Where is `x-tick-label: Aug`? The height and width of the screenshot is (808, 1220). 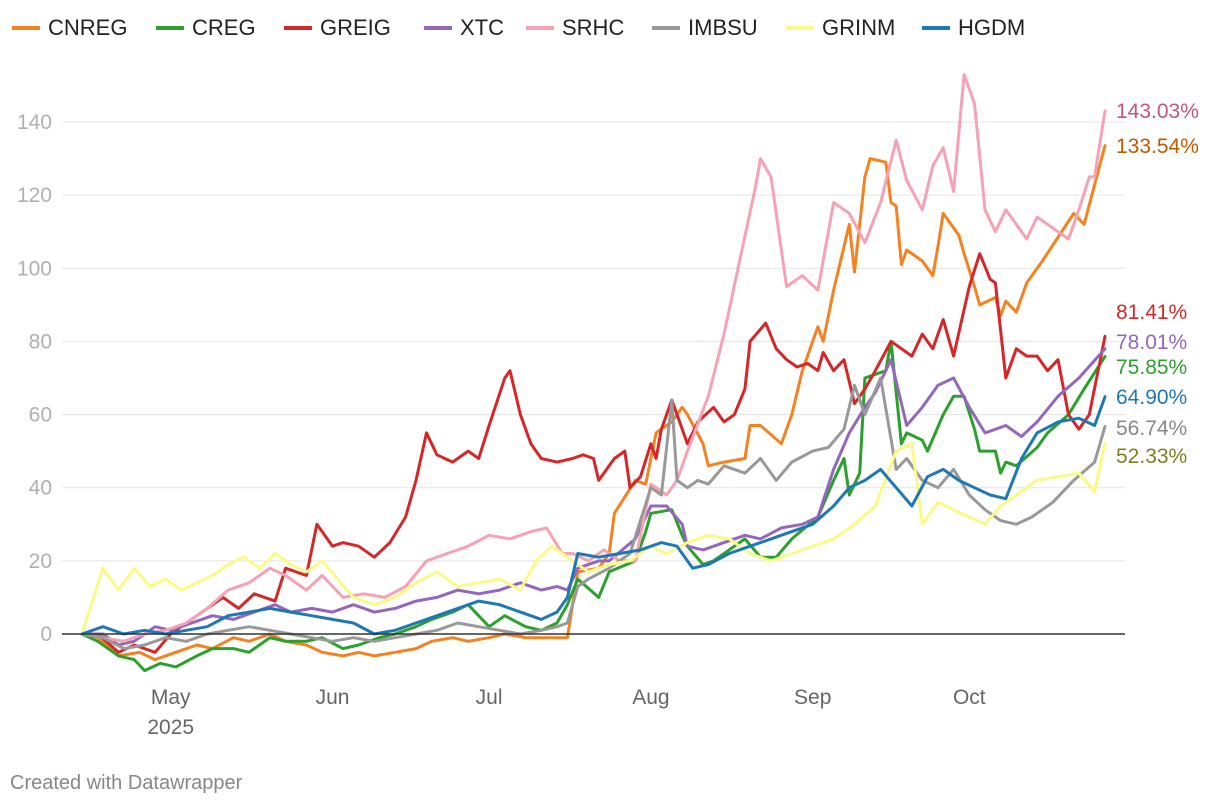 x-tick-label: Aug is located at coordinates (650, 697).